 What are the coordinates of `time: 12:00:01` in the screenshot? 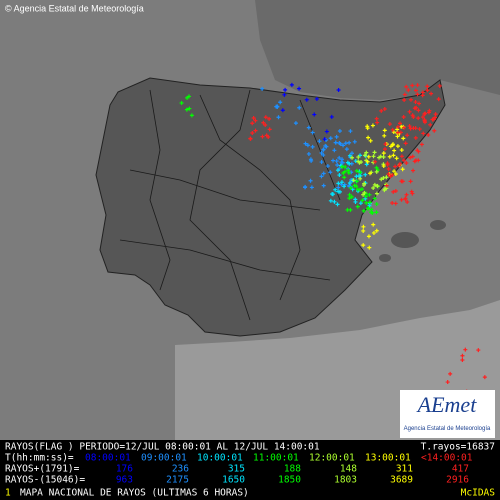 It's located at (332, 458).